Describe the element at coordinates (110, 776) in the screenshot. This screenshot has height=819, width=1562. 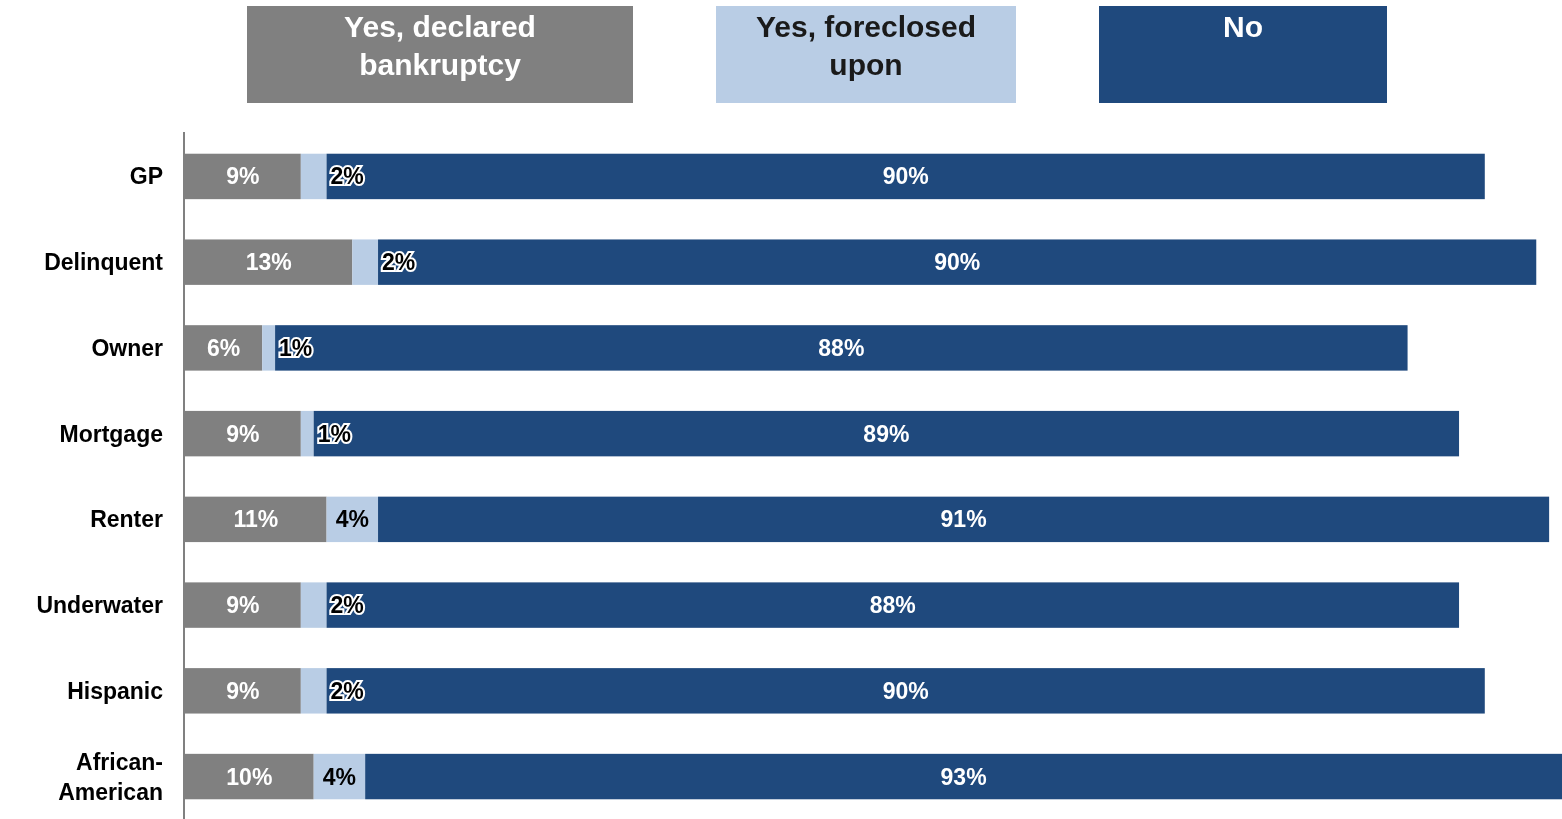
I see `y-tick-label: African-American` at that location.